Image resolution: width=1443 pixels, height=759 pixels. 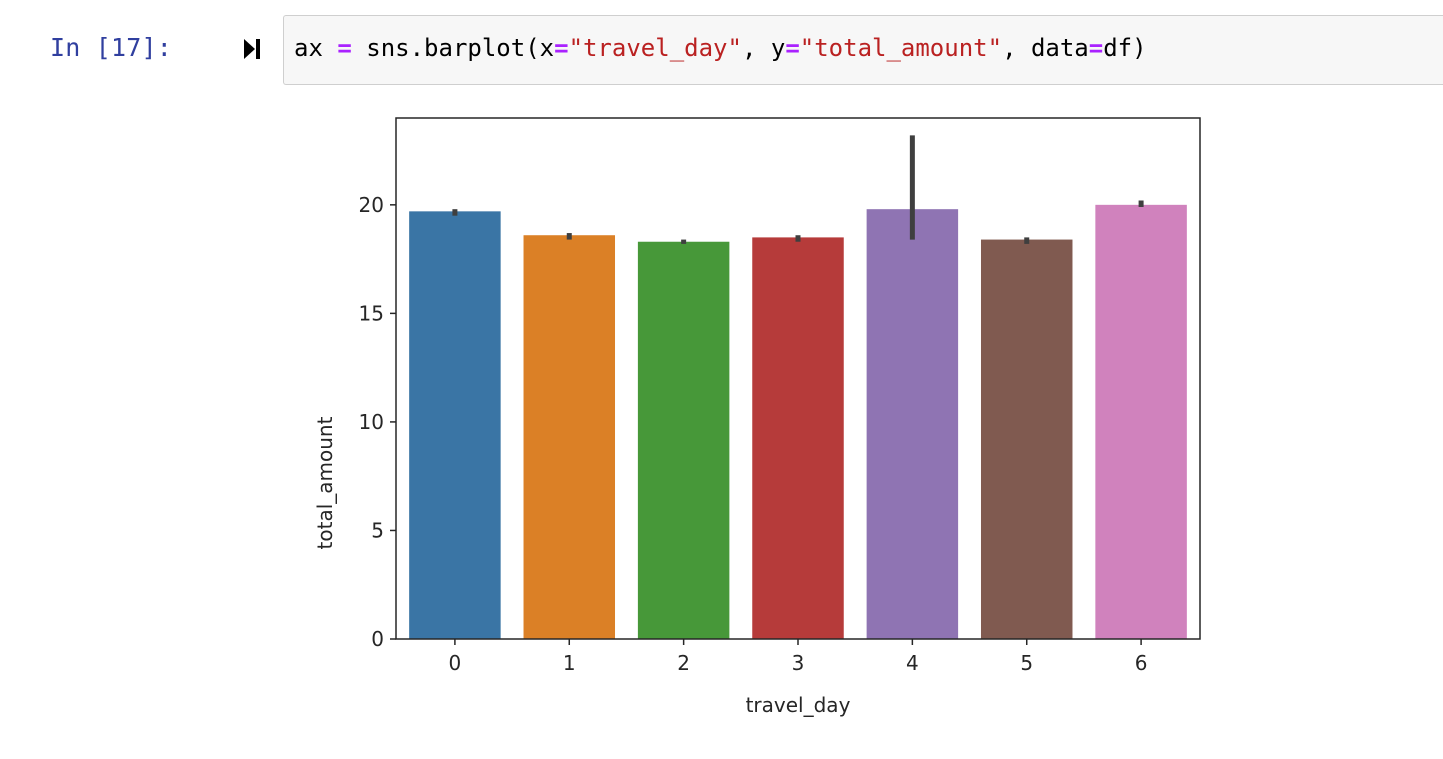 I want to click on y-axis-label: total_amount, so click(x=325, y=482).